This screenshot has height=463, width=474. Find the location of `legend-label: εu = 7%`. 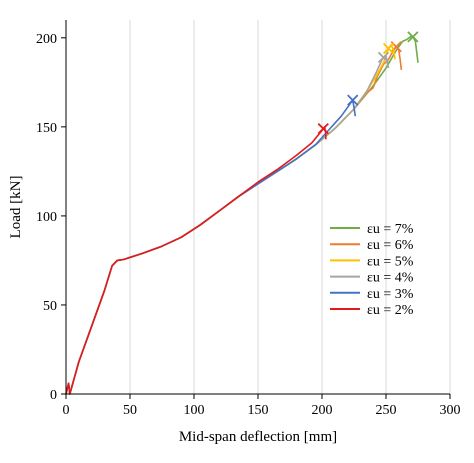

legend-label: εu = 7% is located at coordinates (390, 229).